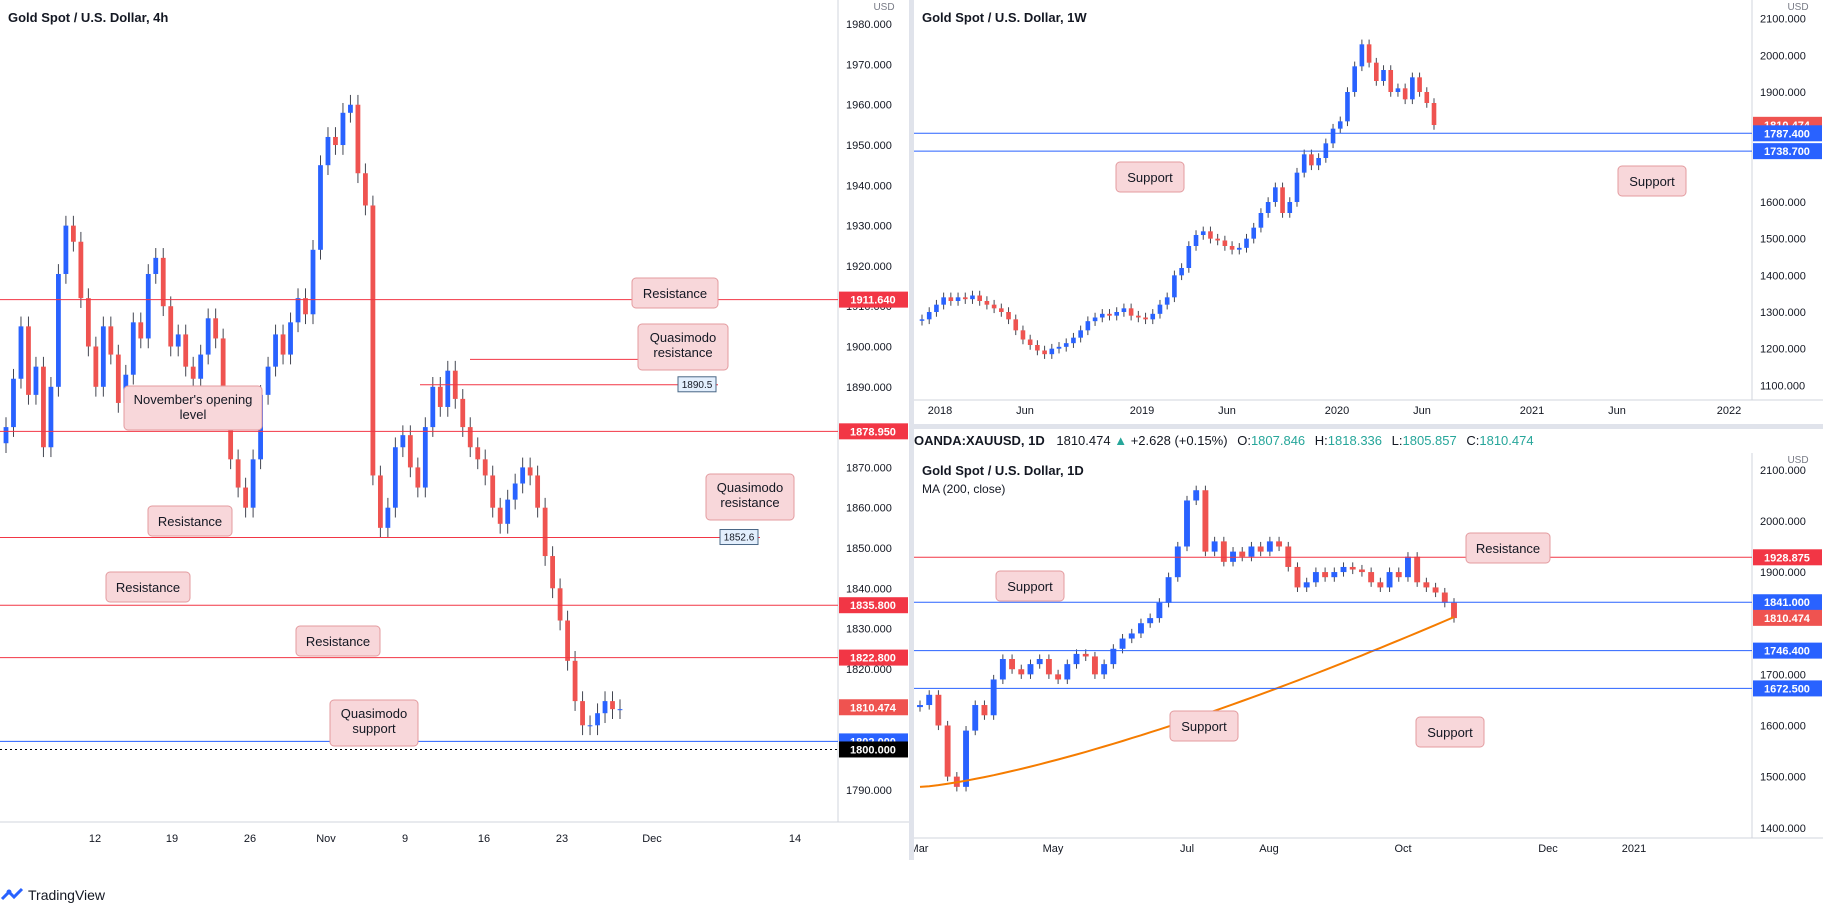 Image resolution: width=1823 pixels, height=907 pixels. Describe the element at coordinates (1783, 778) in the screenshot. I see `y-tick-label: 1500.000` at that location.